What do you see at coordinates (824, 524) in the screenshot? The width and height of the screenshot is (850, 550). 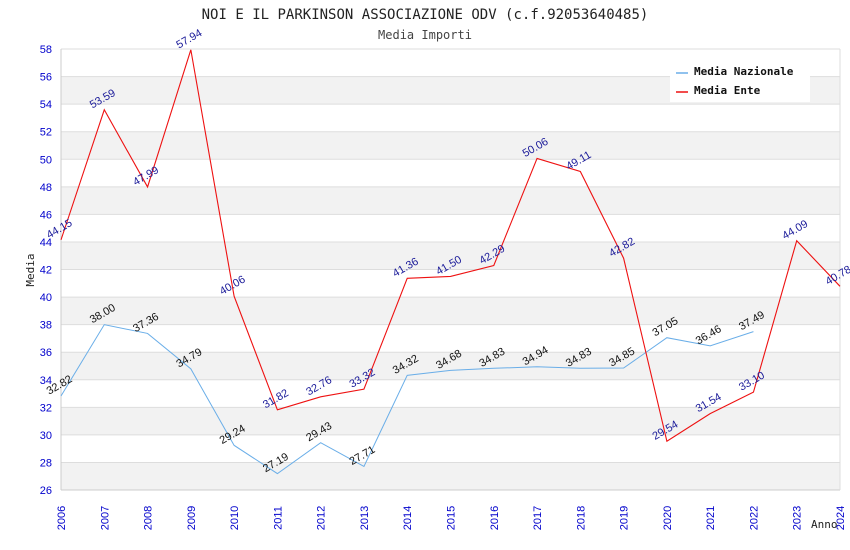 I see `x-axis-label: Anno` at bounding box center [824, 524].